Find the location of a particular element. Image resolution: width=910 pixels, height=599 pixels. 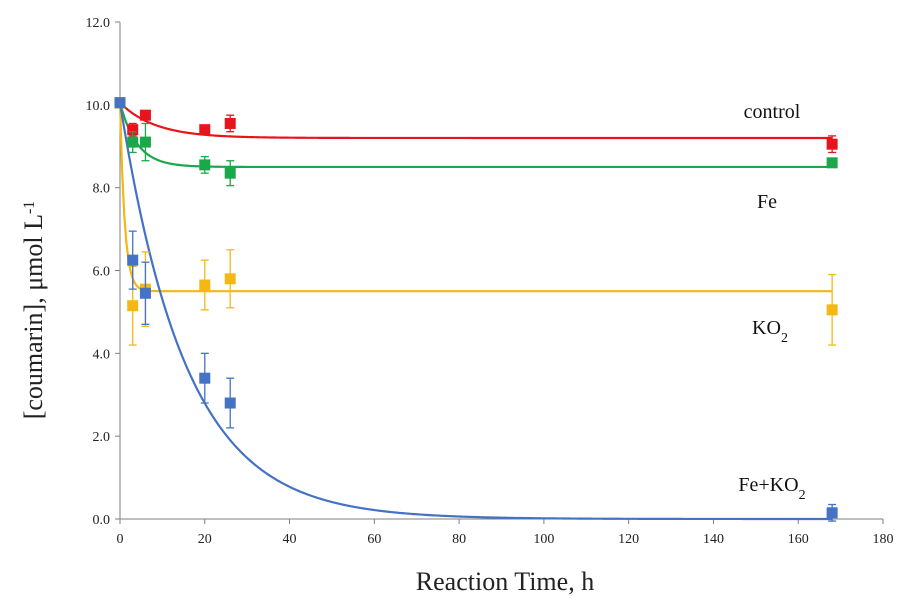

y-tick-label: 10.0 is located at coordinates (98, 106).